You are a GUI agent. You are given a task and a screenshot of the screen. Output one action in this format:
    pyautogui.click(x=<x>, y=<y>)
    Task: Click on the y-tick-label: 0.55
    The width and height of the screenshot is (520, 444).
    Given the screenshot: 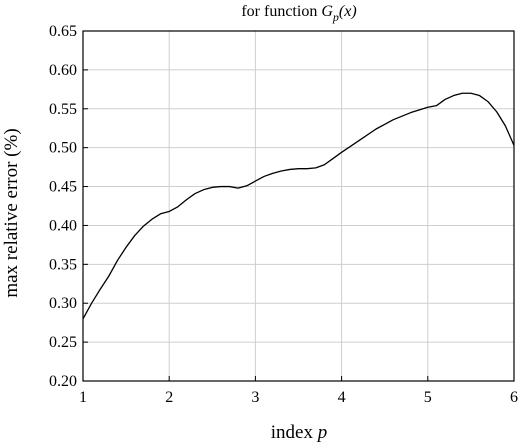 What is the action you would take?
    pyautogui.click(x=63, y=109)
    